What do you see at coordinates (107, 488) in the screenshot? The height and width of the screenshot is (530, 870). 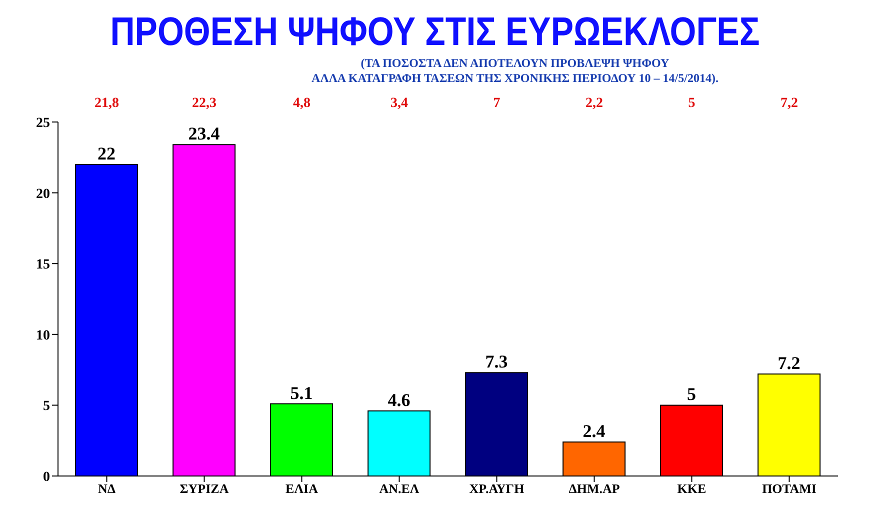 I see `x-tick-label: ΝΔ` at bounding box center [107, 488].